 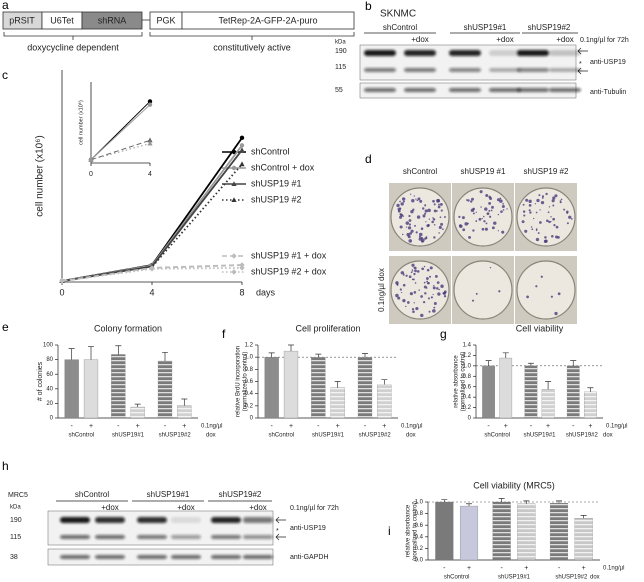 I want to click on y-axis-label: cell number (x10⁶), so click(x=80, y=122).